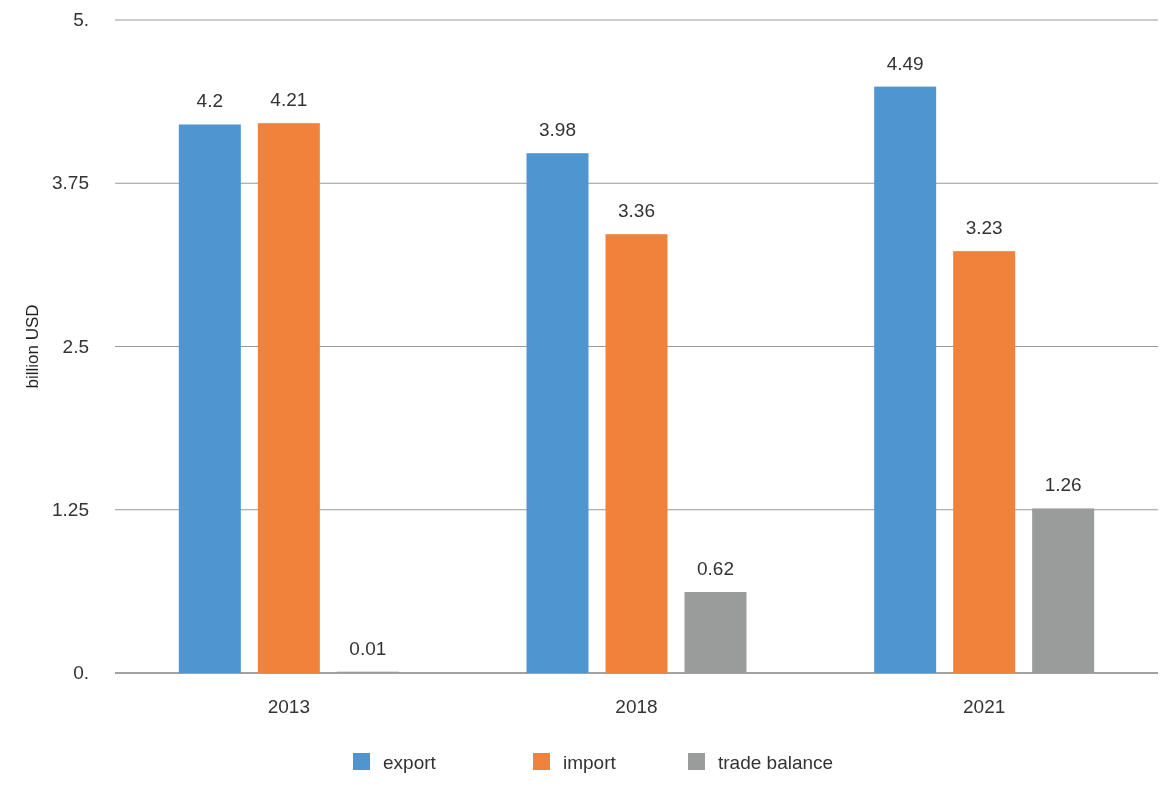  Describe the element at coordinates (210, 101) in the screenshot. I see `data-label: 4.2` at that location.